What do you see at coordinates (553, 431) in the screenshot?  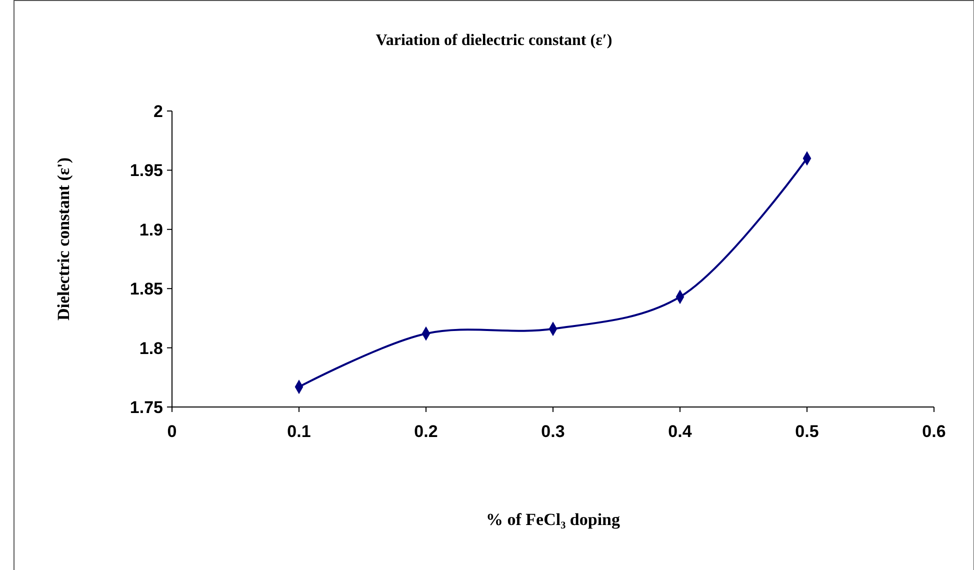 I see `x-tick-label: 0.3` at bounding box center [553, 431].